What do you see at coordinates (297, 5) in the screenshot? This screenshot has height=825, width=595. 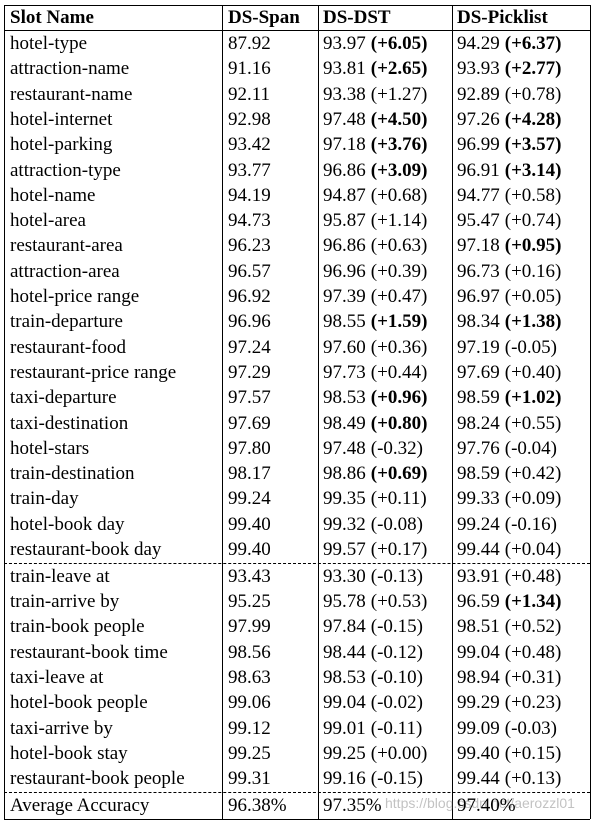 I see `top-rule` at bounding box center [297, 5].